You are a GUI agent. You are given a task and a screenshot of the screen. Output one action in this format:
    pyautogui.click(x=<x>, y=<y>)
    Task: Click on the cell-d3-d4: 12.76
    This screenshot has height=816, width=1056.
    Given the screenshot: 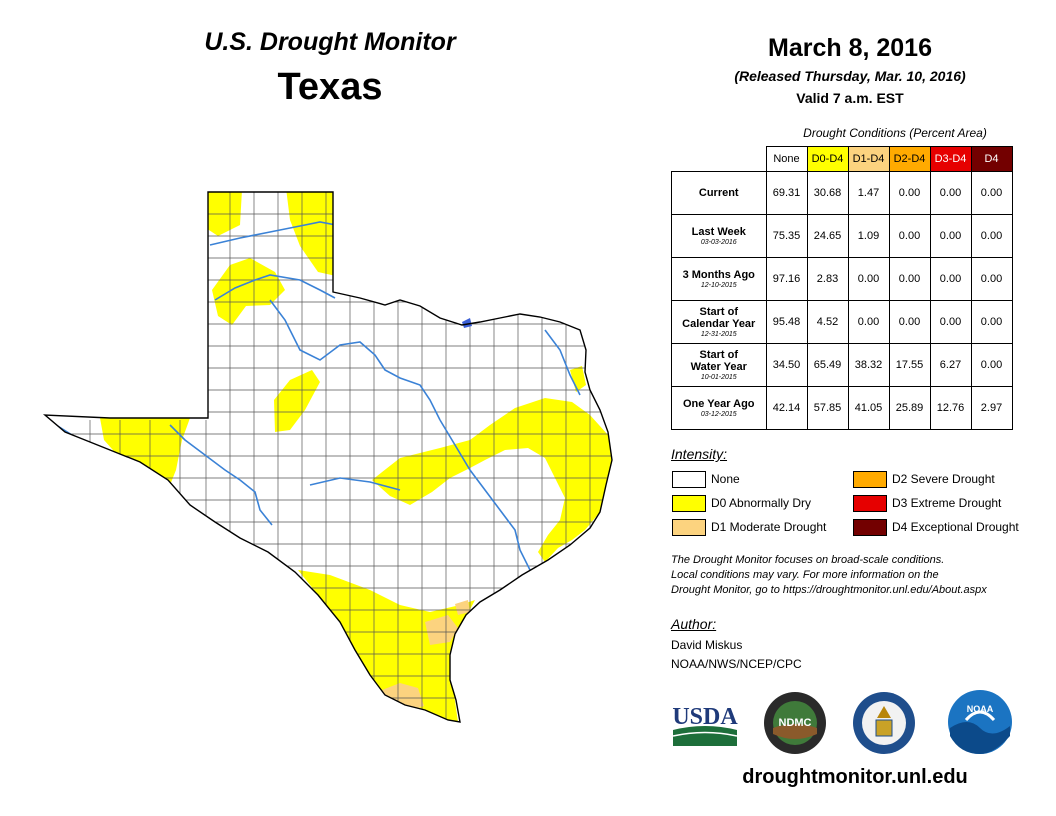 What is the action you would take?
    pyautogui.click(x=950, y=408)
    